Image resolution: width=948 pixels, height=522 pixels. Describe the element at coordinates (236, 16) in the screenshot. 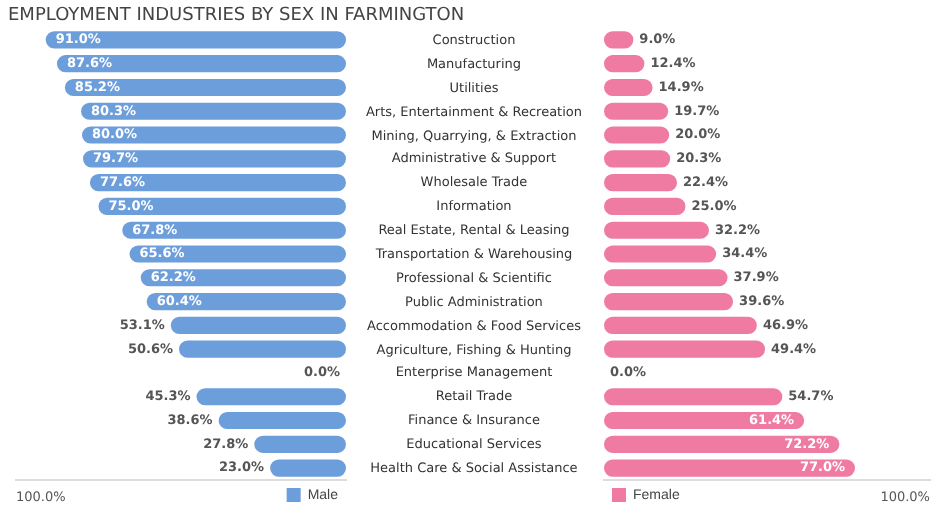

I see `chart-title: EMPLOYMENT INDUSTRIES BY SEX IN FARMINGTON` at that location.